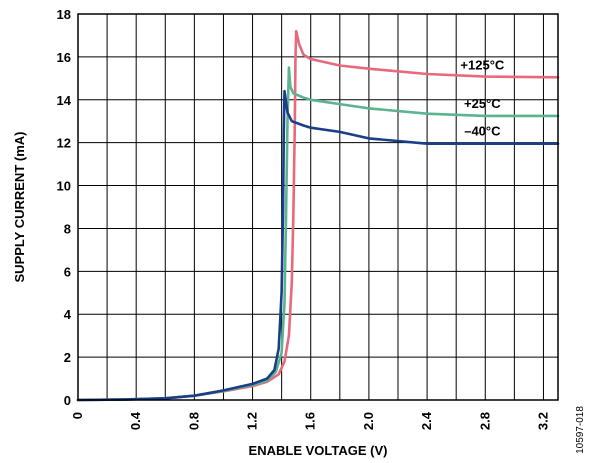  I want to click on x-tick-label: 3.2, so click(542, 421).